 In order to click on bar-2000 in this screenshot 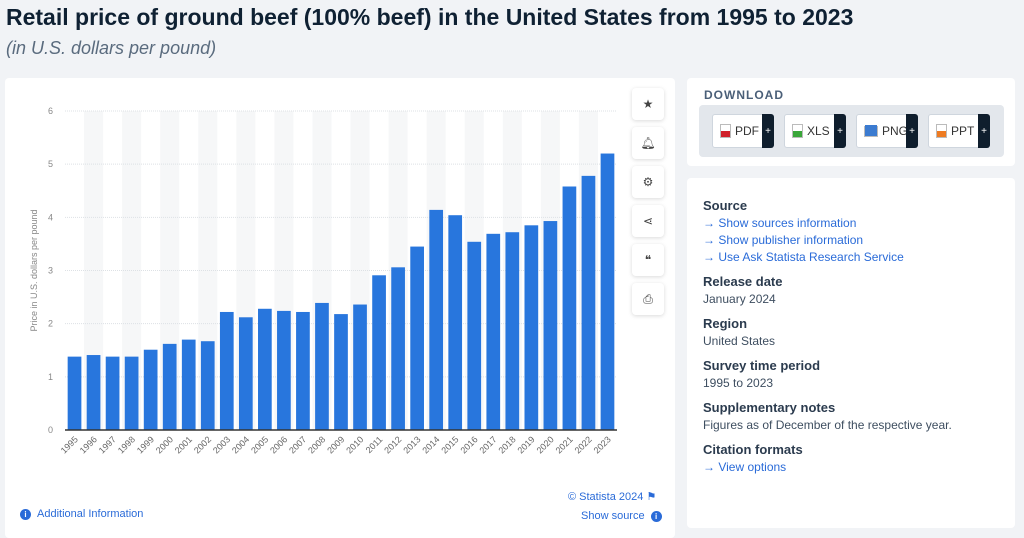, I will do `click(169, 386)`.